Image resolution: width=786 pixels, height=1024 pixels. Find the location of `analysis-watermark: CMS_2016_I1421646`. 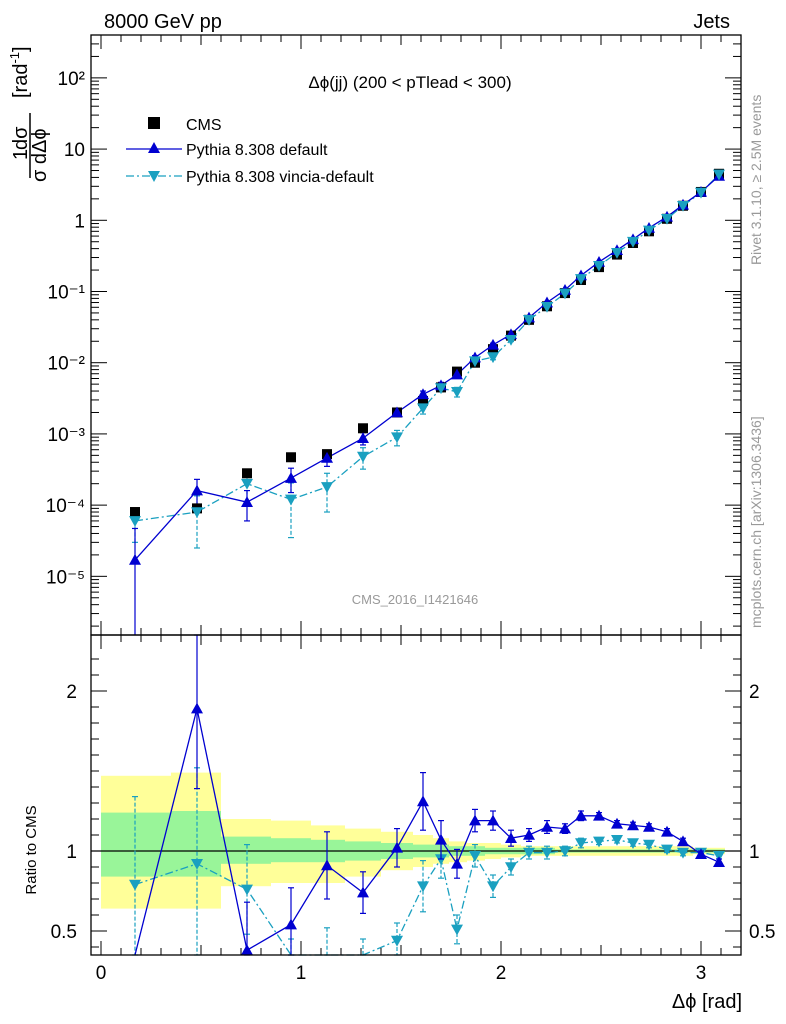

analysis-watermark: CMS_2016_I1421646 is located at coordinates (415, 599).